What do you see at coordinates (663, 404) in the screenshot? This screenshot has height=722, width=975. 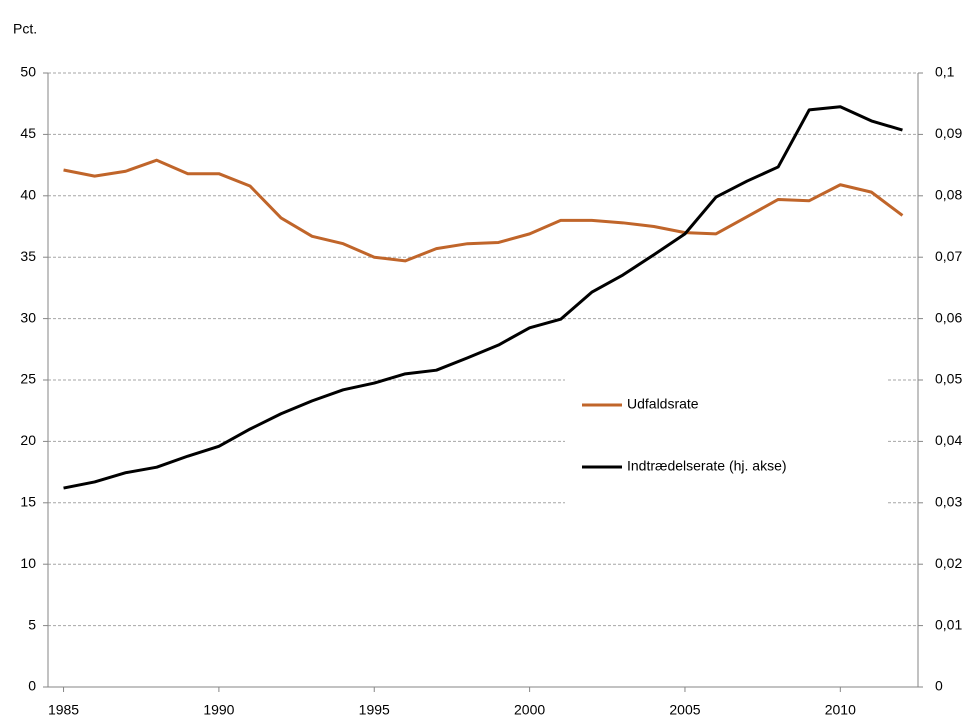 I see `legend-label: Udfaldsrate` at bounding box center [663, 404].